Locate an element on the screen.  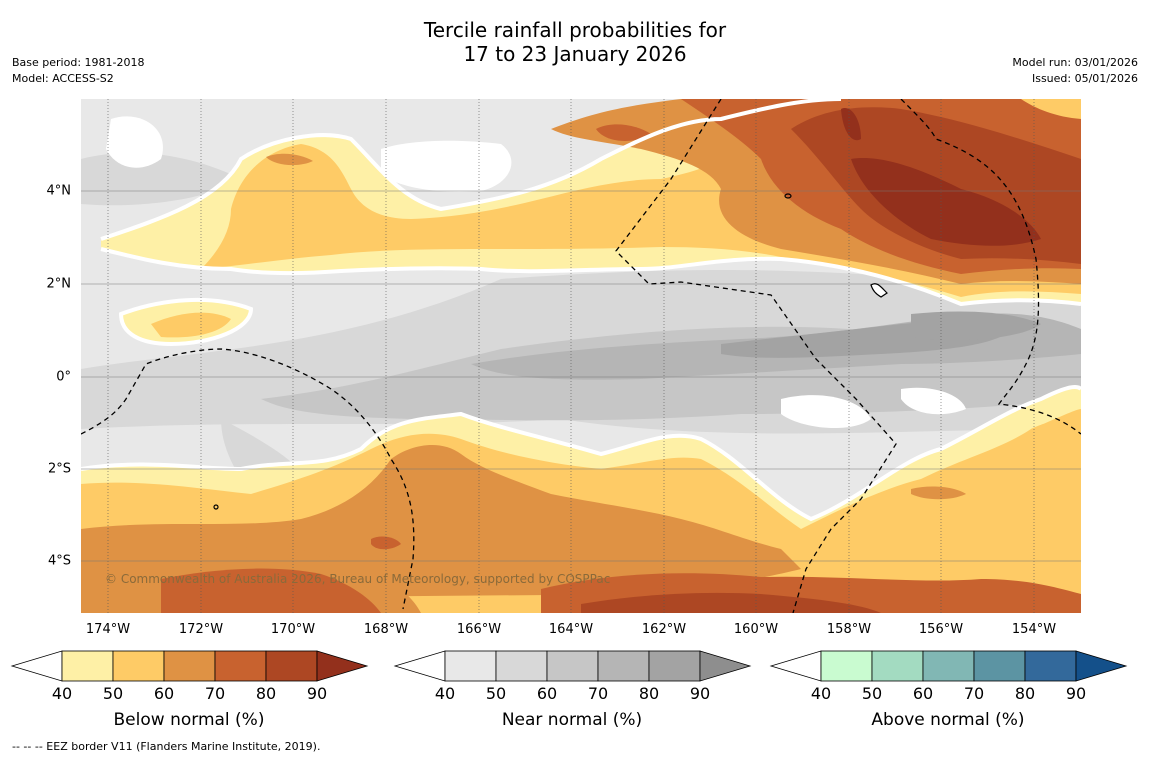
x-tick: 154°W is located at coordinates (1034, 629).